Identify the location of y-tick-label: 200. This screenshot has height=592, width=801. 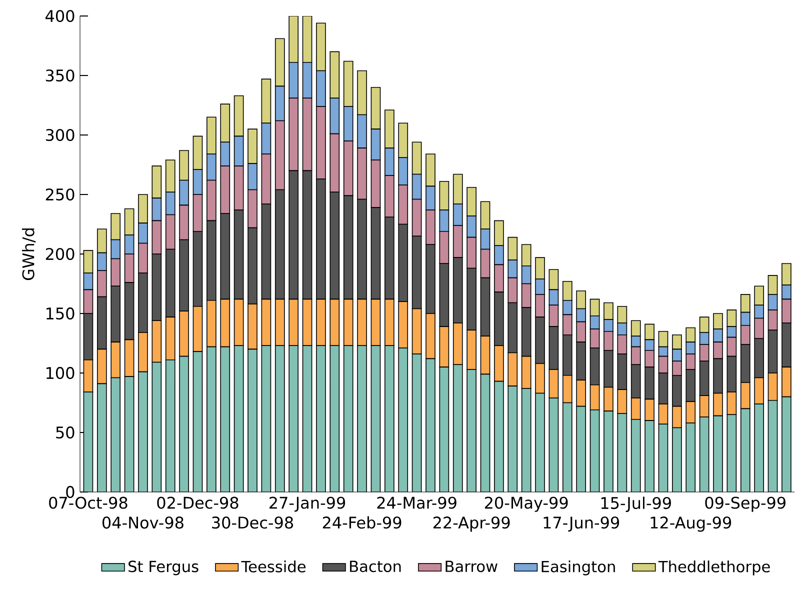
(60, 254).